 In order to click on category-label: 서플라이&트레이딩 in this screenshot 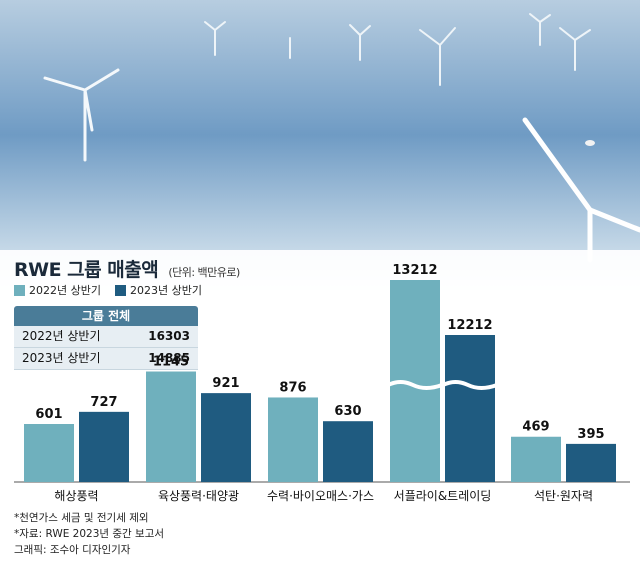, I will do `click(443, 496)`.